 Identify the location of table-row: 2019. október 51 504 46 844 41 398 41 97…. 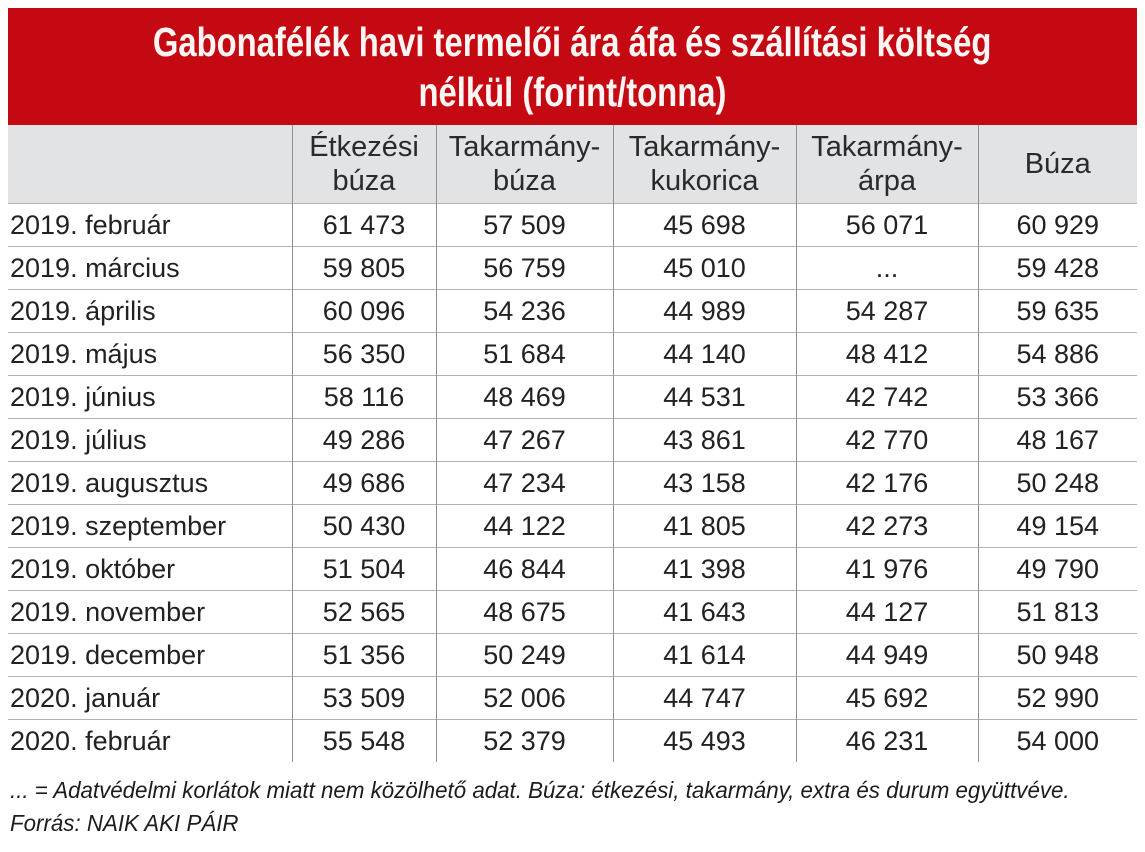
(572, 569).